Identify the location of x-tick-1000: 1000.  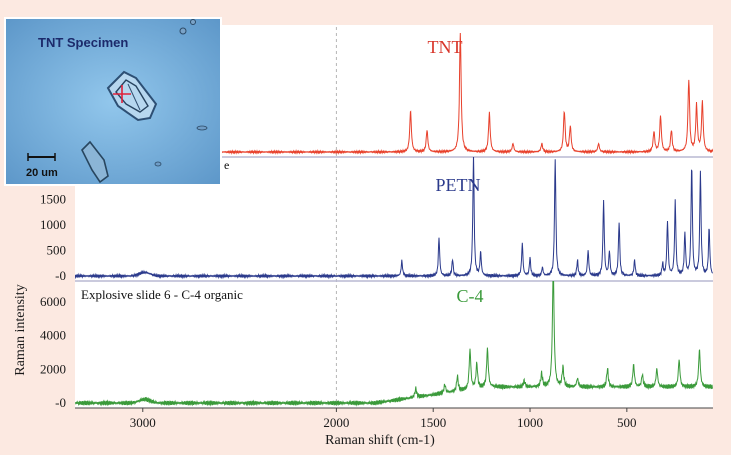
(530, 422).